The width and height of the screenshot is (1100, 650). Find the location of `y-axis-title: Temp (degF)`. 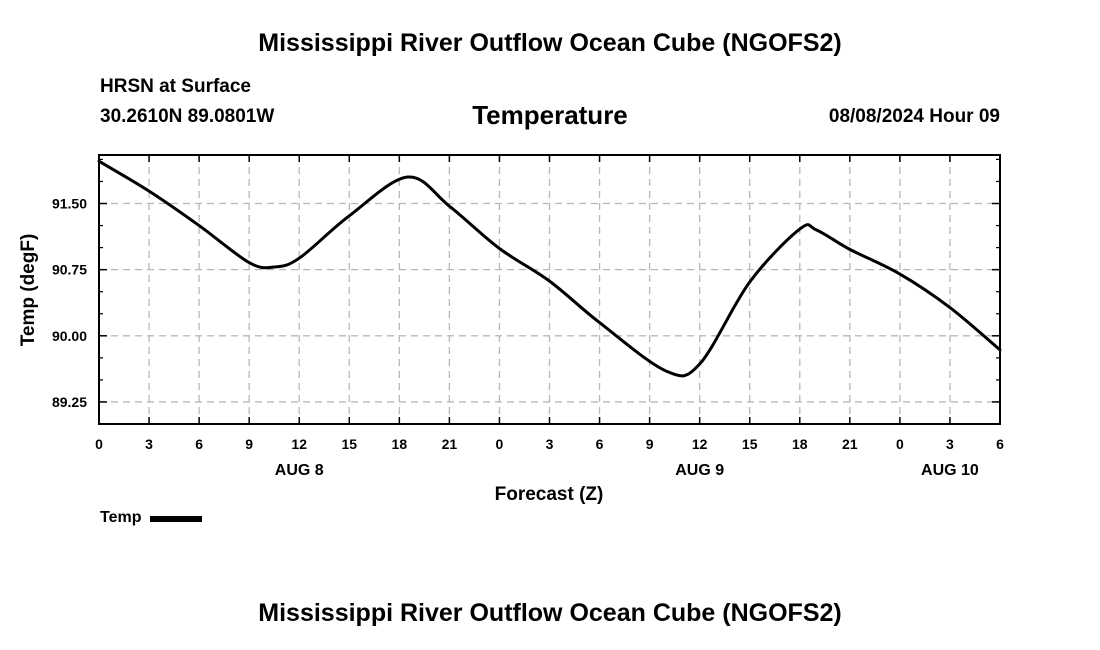

y-axis-title: Temp (degF) is located at coordinates (28, 290).